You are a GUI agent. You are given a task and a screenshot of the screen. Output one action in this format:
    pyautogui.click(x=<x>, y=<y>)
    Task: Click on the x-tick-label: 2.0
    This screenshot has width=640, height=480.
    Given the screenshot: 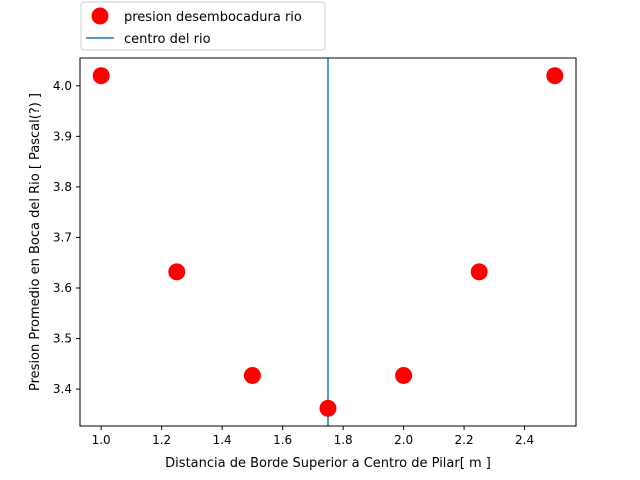 What is the action you would take?
    pyautogui.click(x=403, y=440)
    